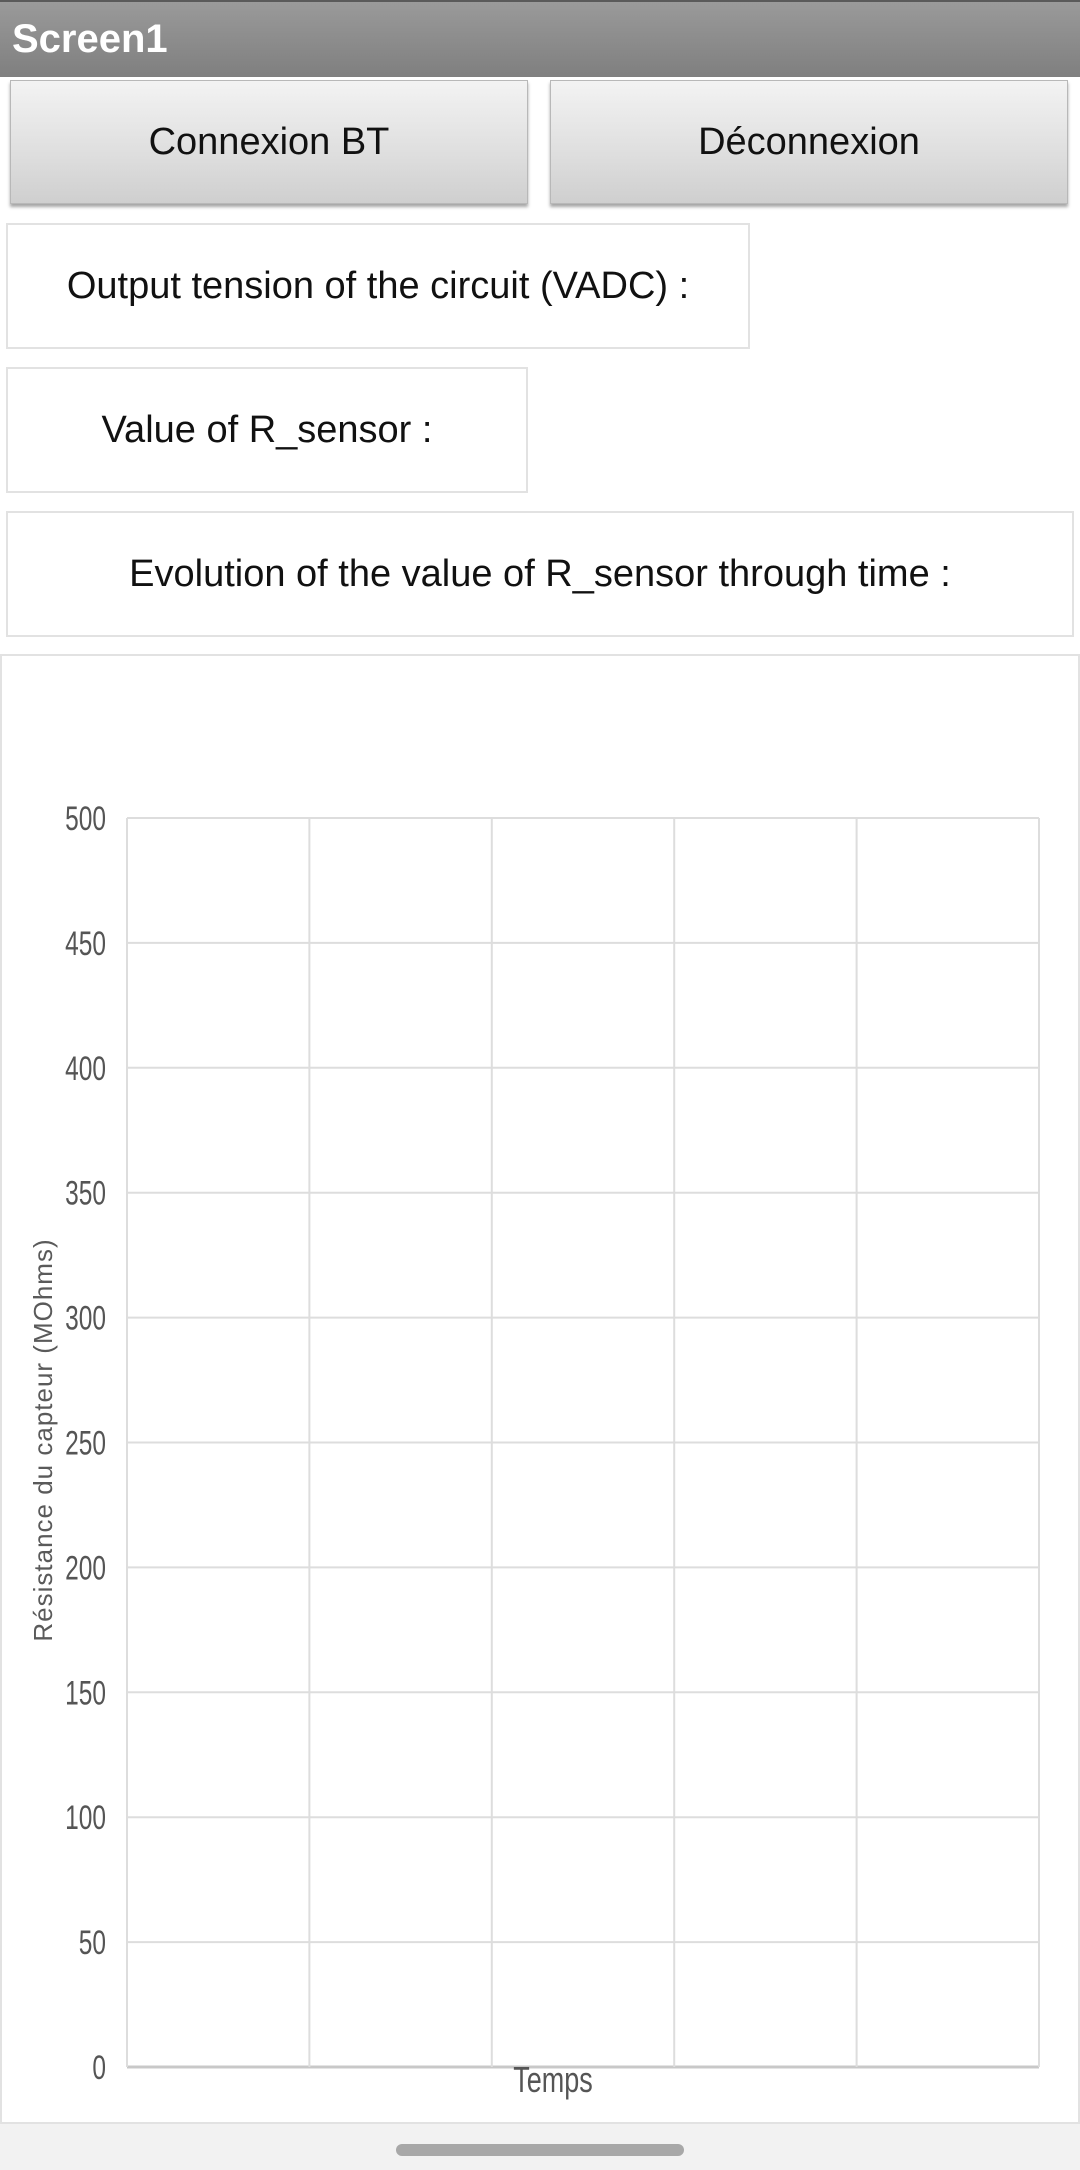 This screenshot has height=2170, width=1080. I want to click on disconnect-button: Déconnexion, so click(809, 142).